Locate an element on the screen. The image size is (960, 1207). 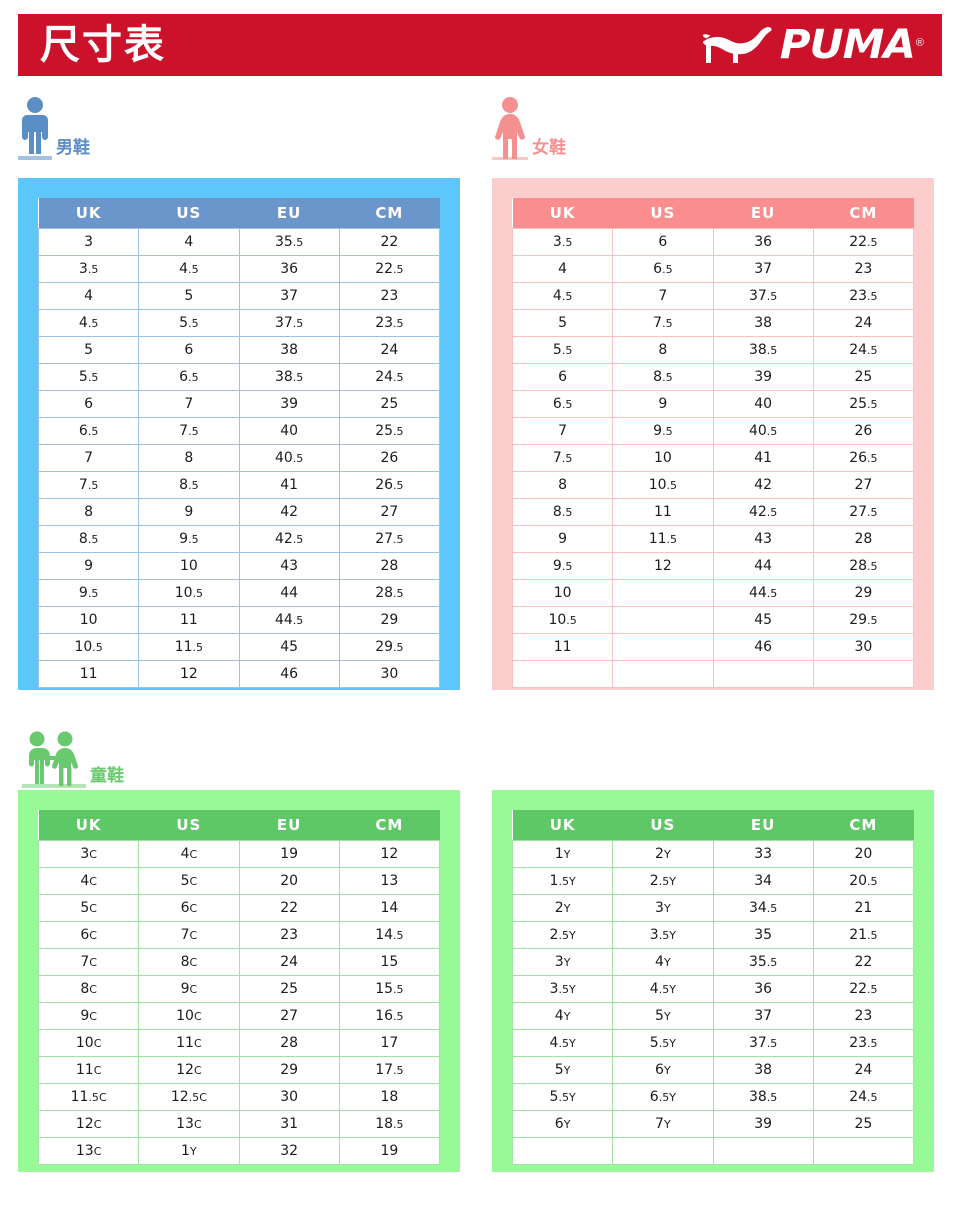
cell-uk: 9 is located at coordinates (562, 538).